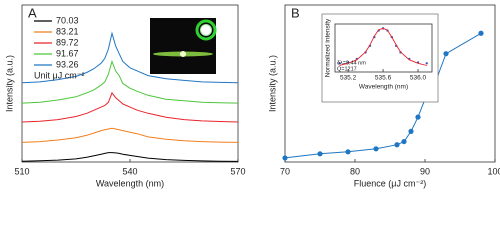  What do you see at coordinates (67, 53) in the screenshot?
I see `legend-label: 91.67` at bounding box center [67, 53].